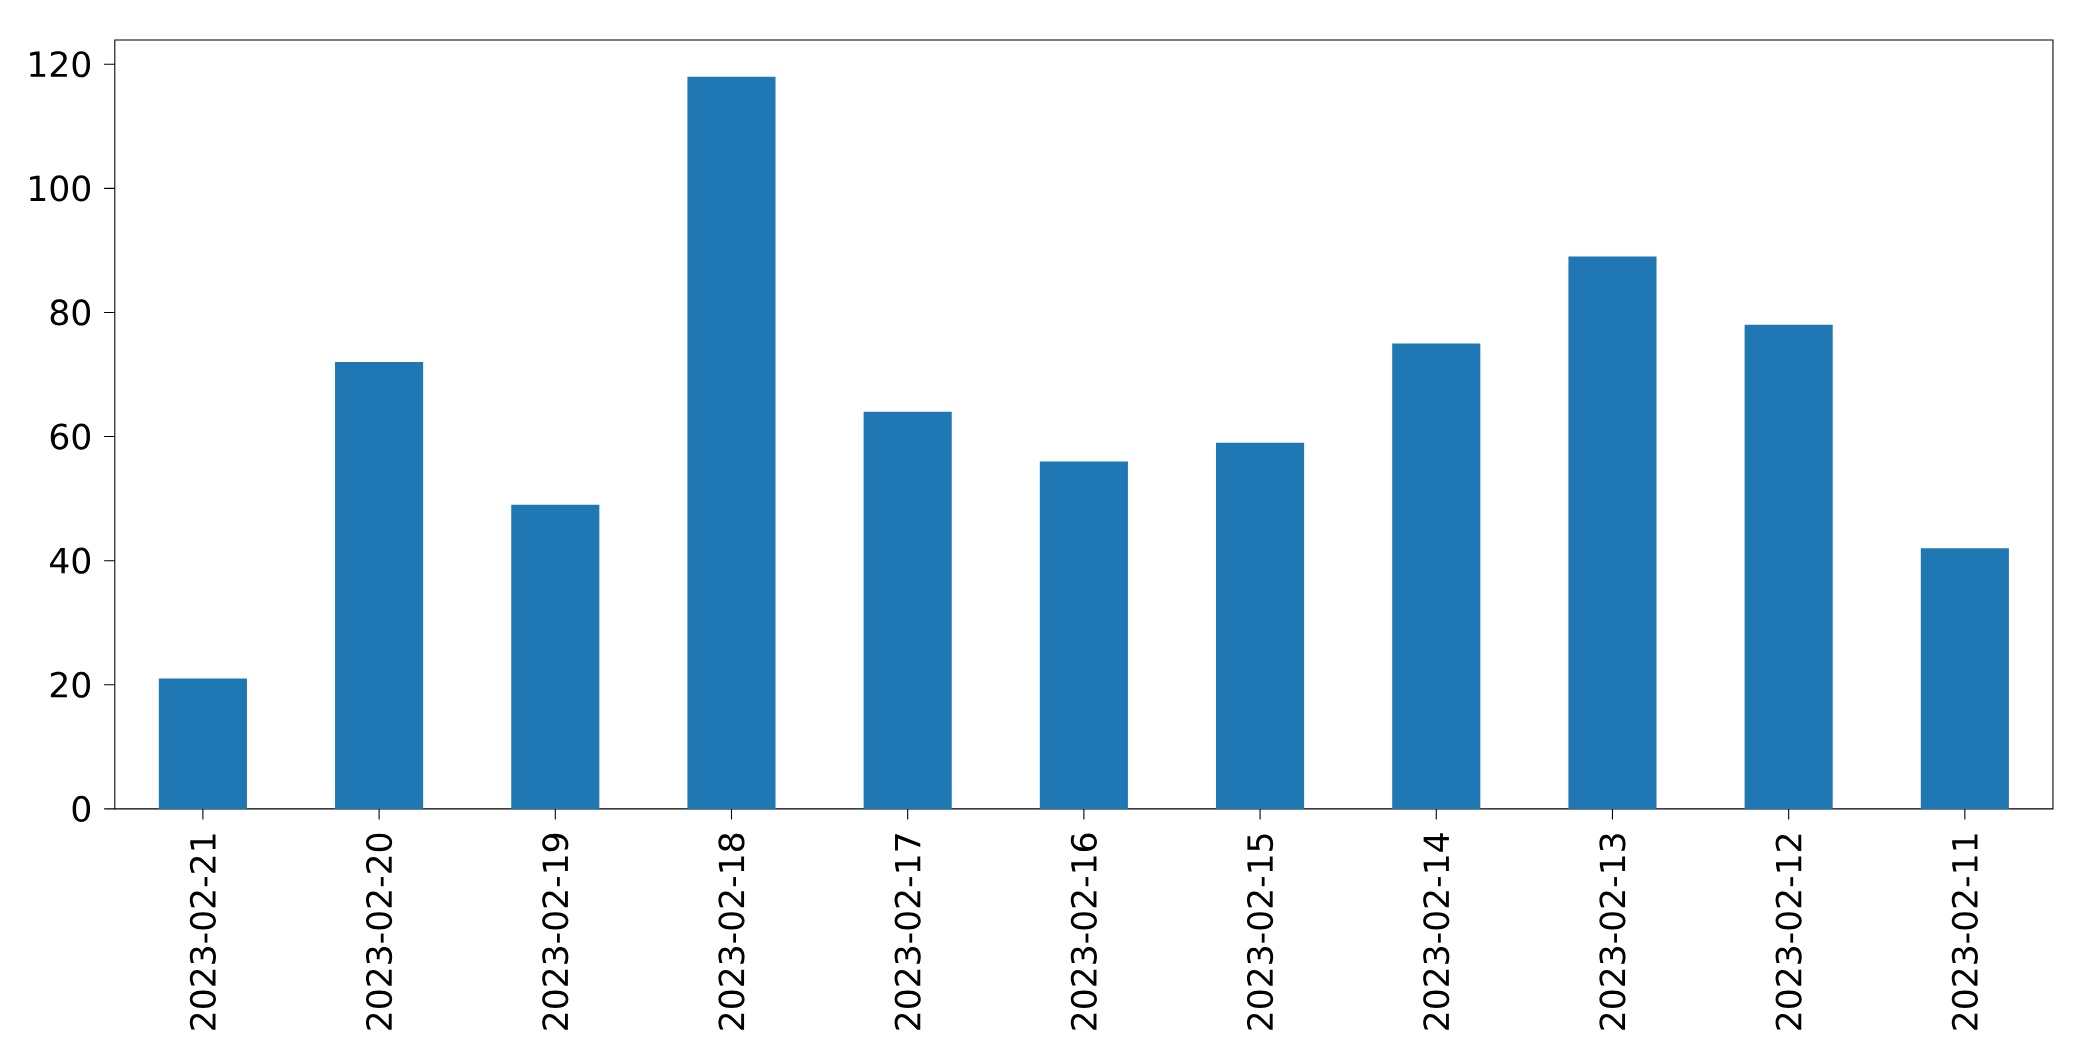 Image resolution: width=2093 pixels, height=1061 pixels. What do you see at coordinates (379, 931) in the screenshot?
I see `x-tick-label: 2023-02-20` at bounding box center [379, 931].